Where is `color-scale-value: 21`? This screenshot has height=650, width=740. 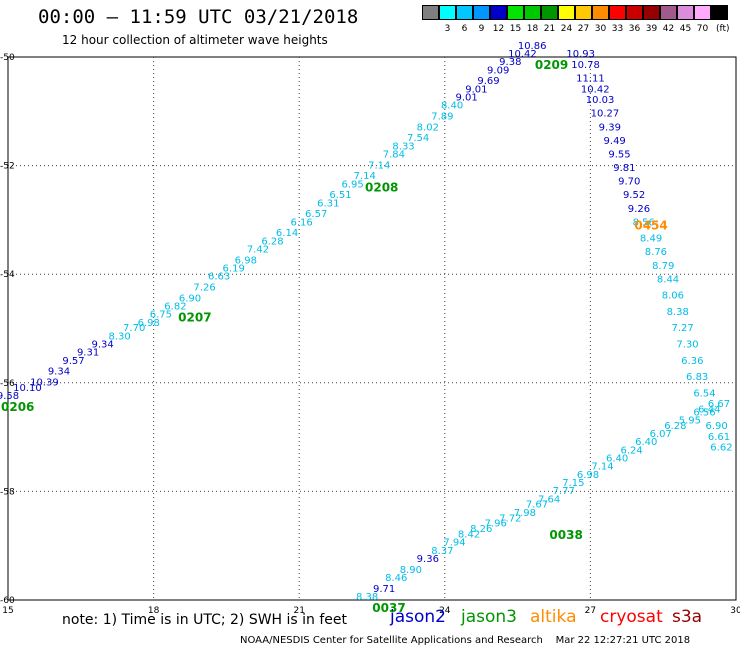 color-scale-value: 21 is located at coordinates (549, 29).